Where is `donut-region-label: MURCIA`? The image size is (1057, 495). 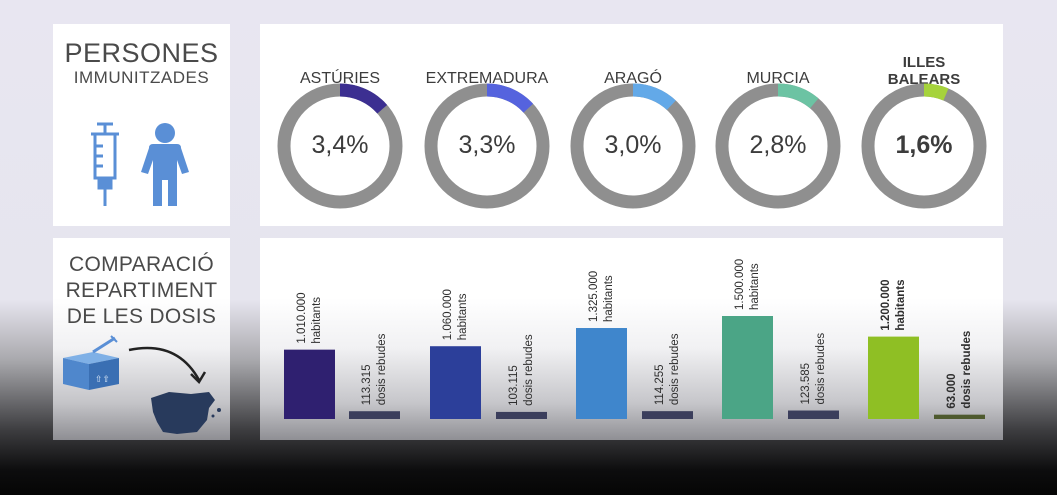 donut-region-label: MURCIA is located at coordinates (778, 78).